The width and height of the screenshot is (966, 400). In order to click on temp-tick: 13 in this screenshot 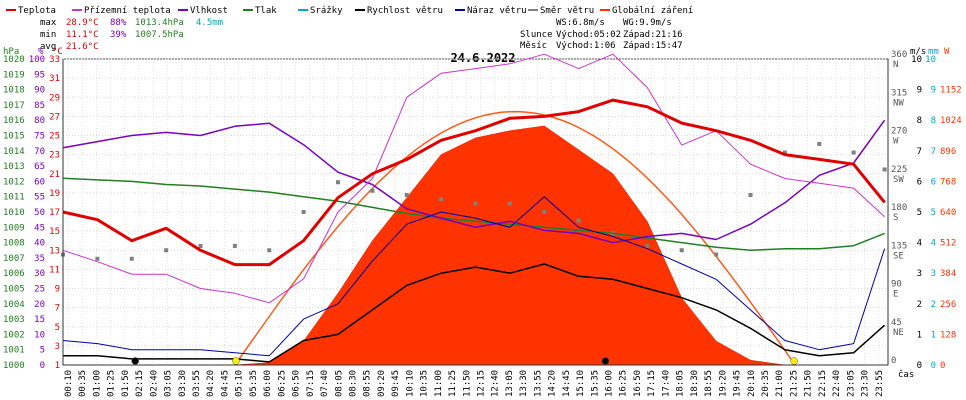, I will do `click(54, 251)`.